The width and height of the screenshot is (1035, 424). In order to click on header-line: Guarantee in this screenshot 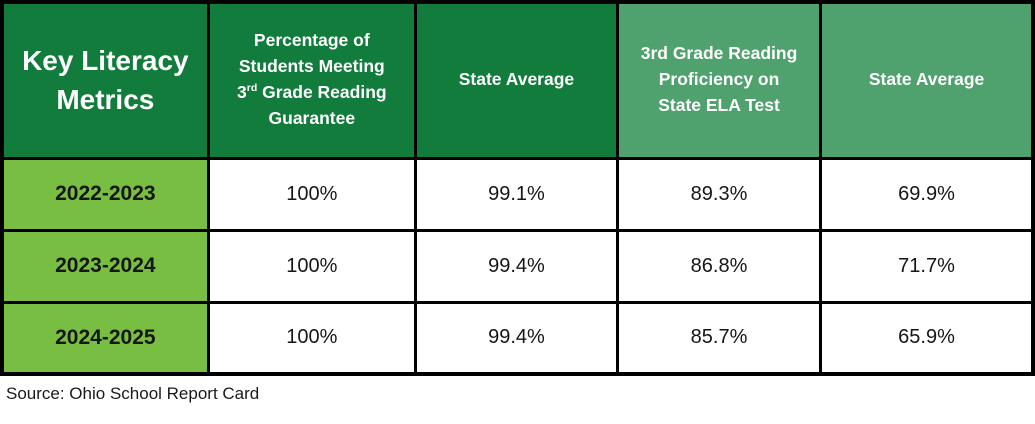, I will do `click(312, 118)`.